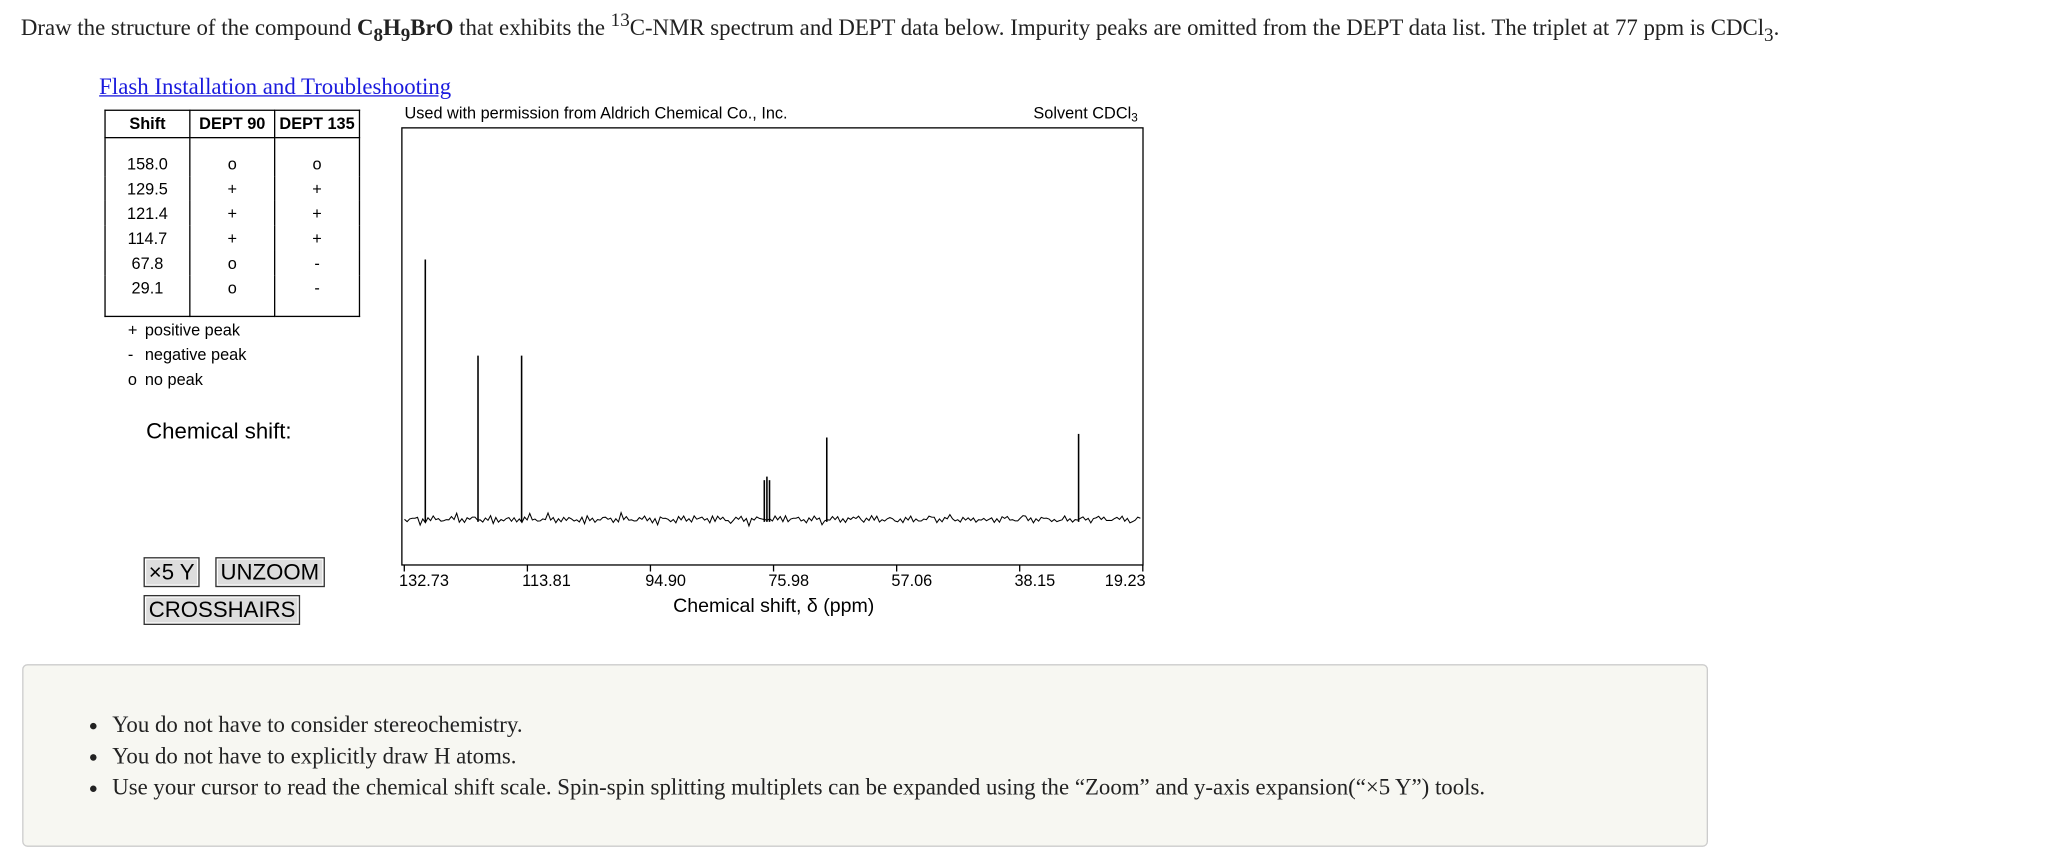  Describe the element at coordinates (424, 581) in the screenshot. I see `x-tick-label: 132.73` at that location.